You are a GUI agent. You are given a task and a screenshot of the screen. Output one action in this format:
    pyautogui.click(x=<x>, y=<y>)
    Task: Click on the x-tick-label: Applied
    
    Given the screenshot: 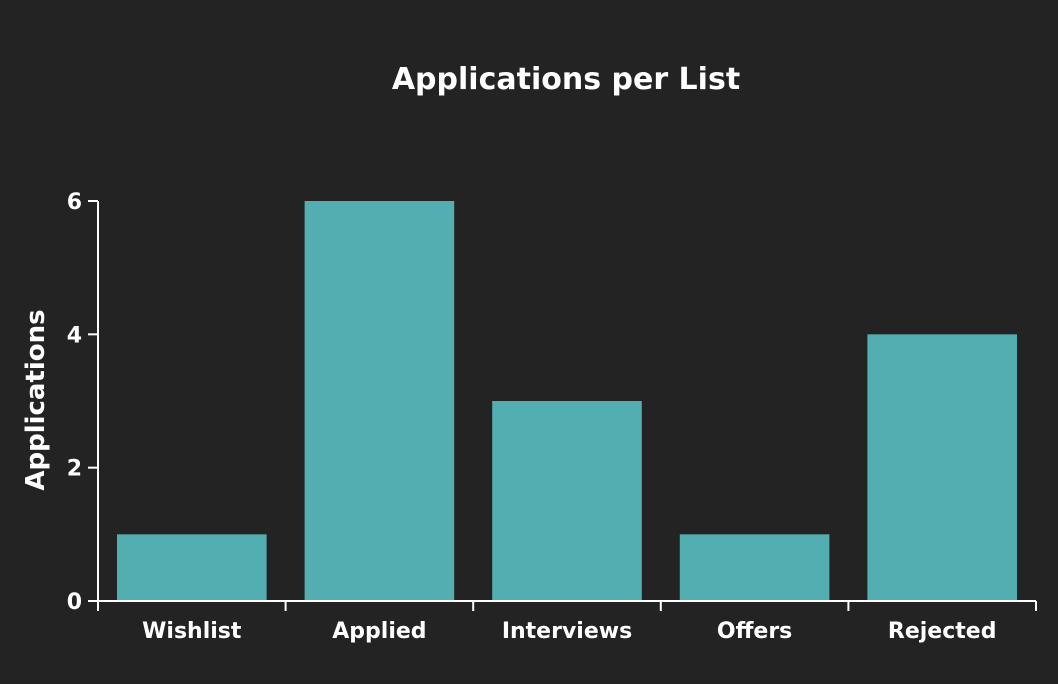 What is the action you would take?
    pyautogui.click(x=379, y=631)
    